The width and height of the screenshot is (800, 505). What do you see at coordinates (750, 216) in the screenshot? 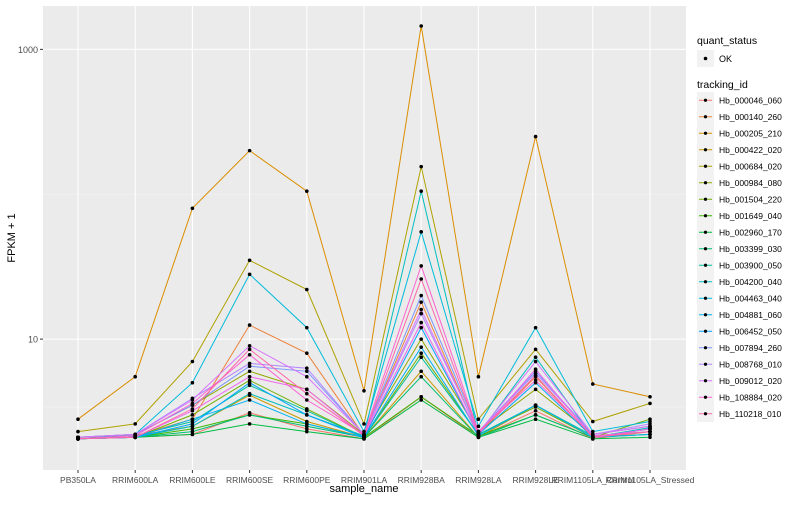
I see `legend-label-Hb_001649_040: Hb_001649_040` at bounding box center [750, 216].